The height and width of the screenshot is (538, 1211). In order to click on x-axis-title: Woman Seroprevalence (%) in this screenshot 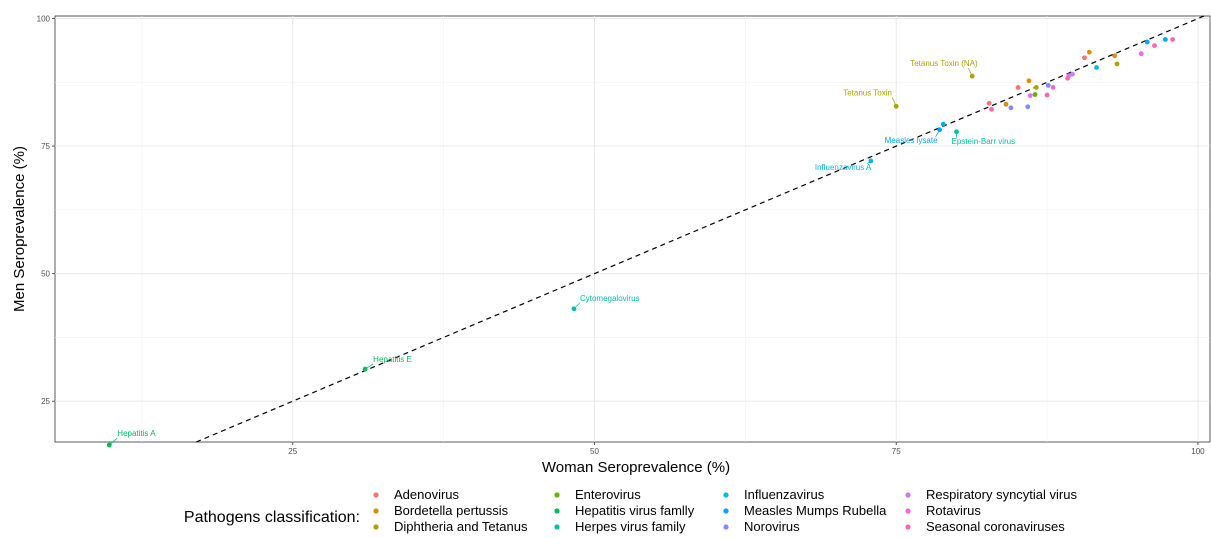, I will do `click(636, 467)`.